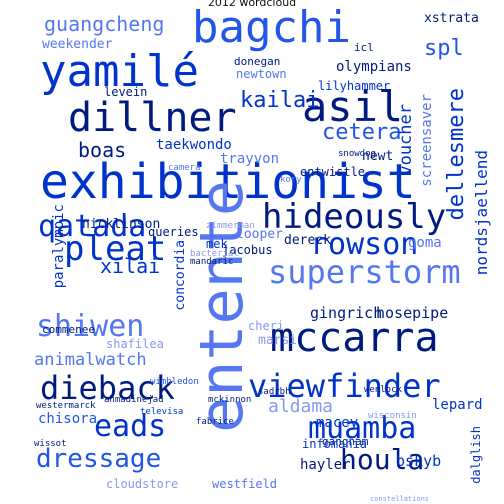 This screenshot has width=504, height=504. What do you see at coordinates (228, 182) in the screenshot?
I see `word-exhibitionist: exhibitionist` at bounding box center [228, 182].